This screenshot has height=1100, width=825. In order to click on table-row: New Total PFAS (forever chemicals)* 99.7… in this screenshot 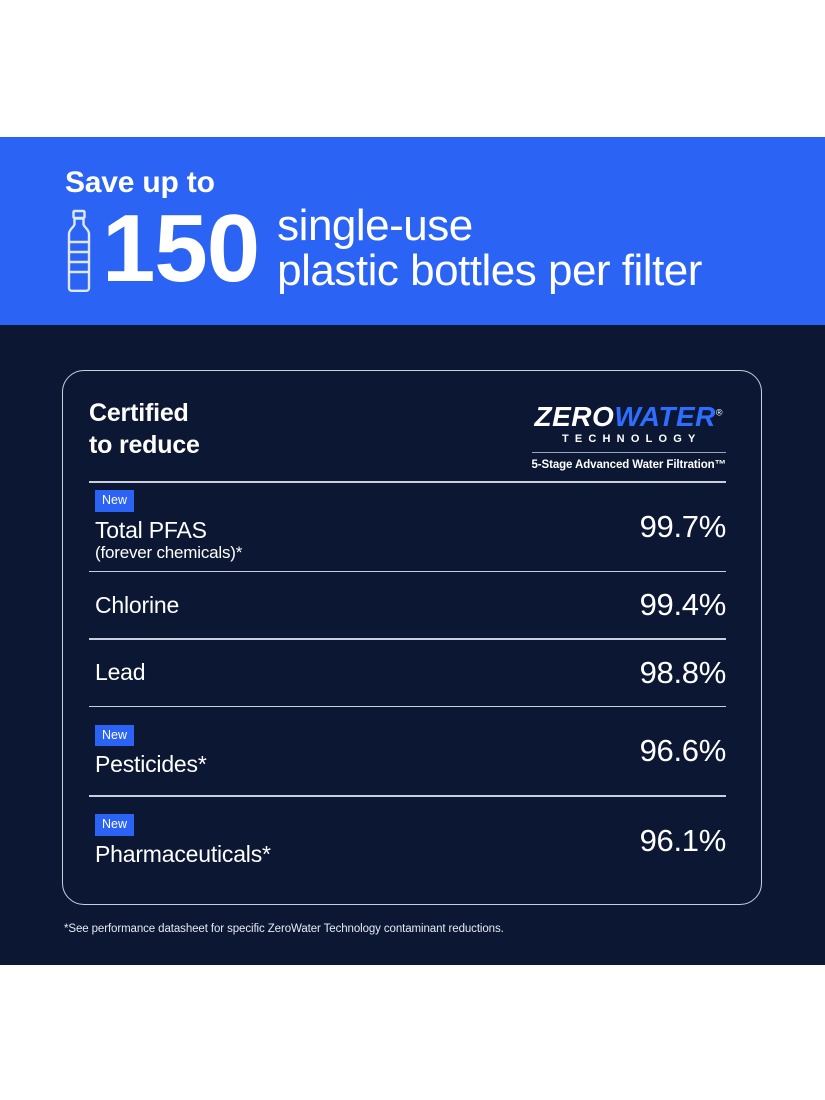, I will do `click(407, 527)`.